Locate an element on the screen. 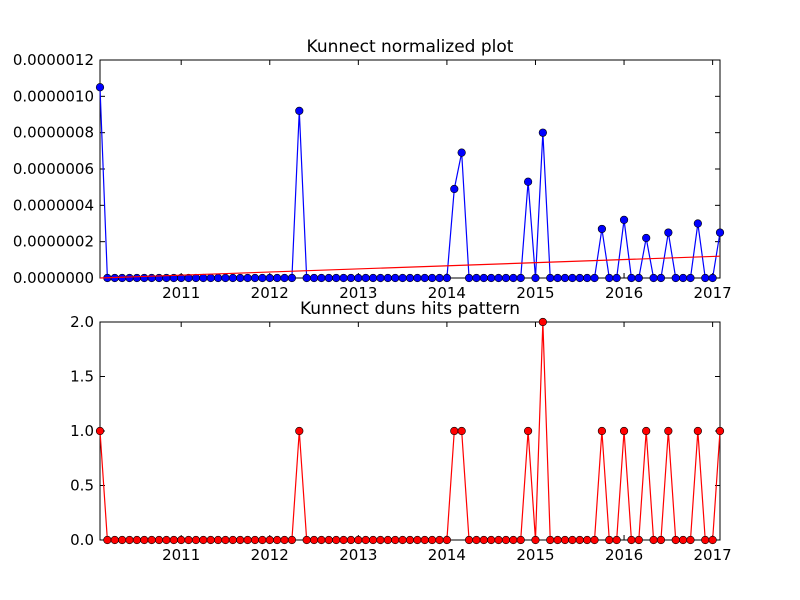 The width and height of the screenshot is (800, 600). y-tick-label: 2.0 is located at coordinates (82, 322).